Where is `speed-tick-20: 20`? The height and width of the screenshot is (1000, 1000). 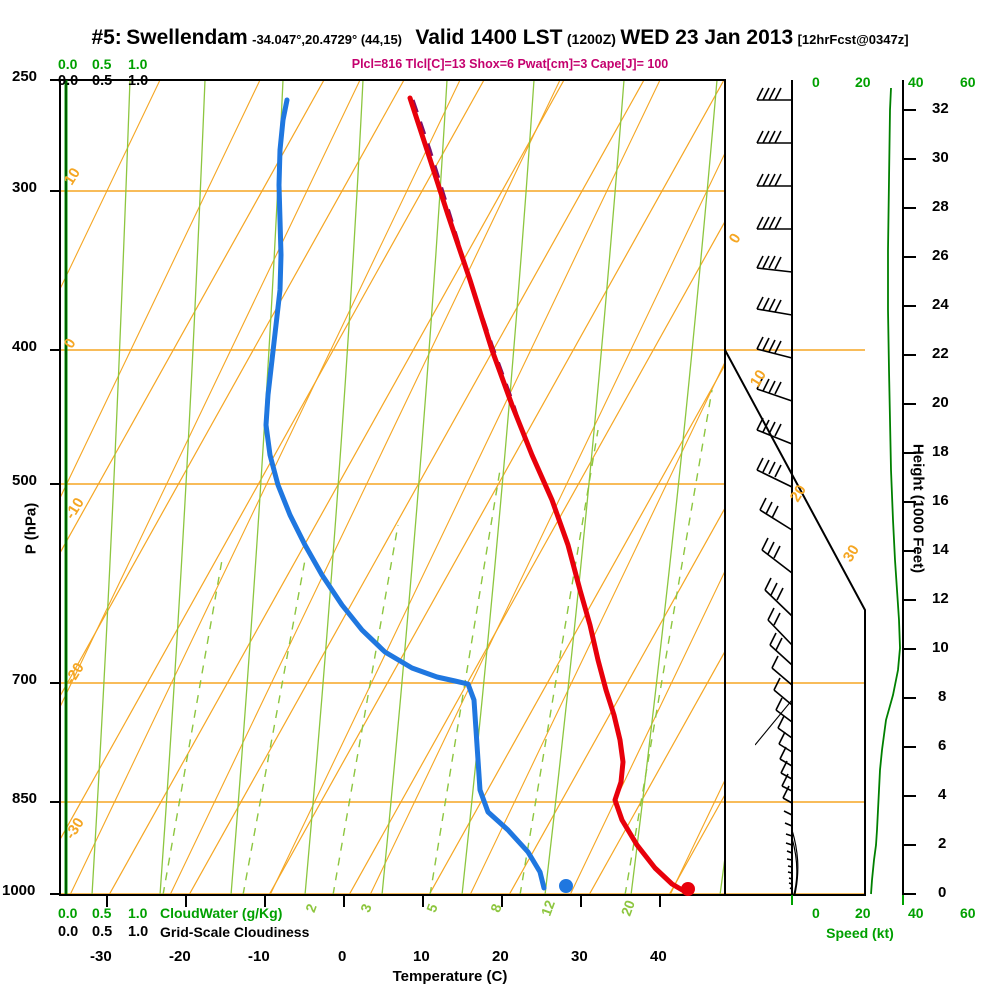
speed-tick-20: 20 is located at coordinates (863, 913).